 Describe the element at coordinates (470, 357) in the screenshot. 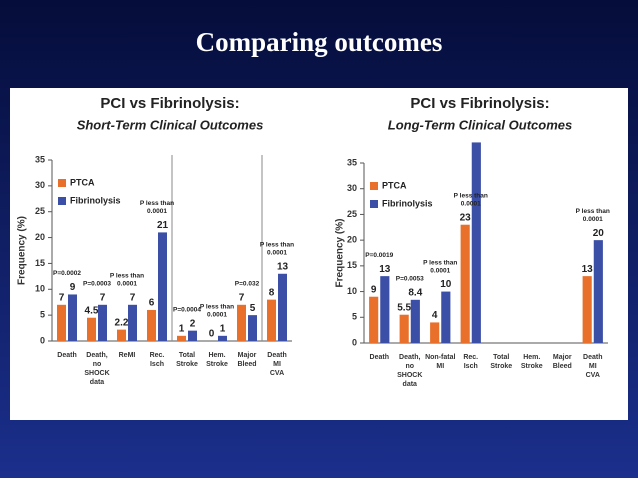

I see `x-tick-label: Rec.` at that location.